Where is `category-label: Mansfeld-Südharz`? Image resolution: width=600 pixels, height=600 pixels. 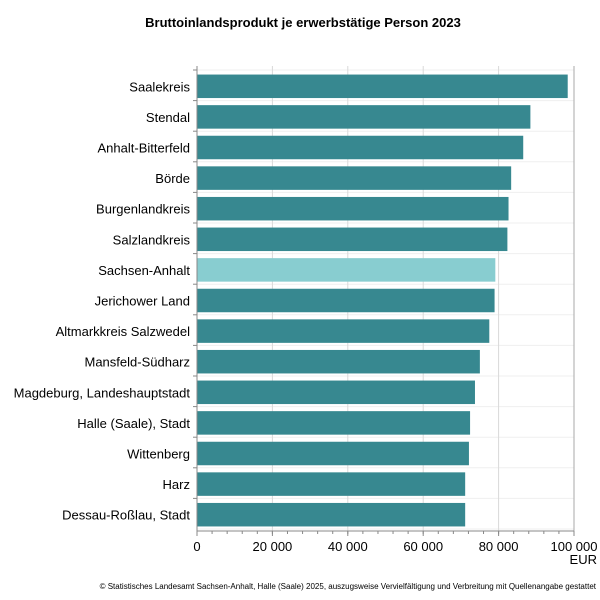
category-label: Mansfeld-Südharz is located at coordinates (138, 362).